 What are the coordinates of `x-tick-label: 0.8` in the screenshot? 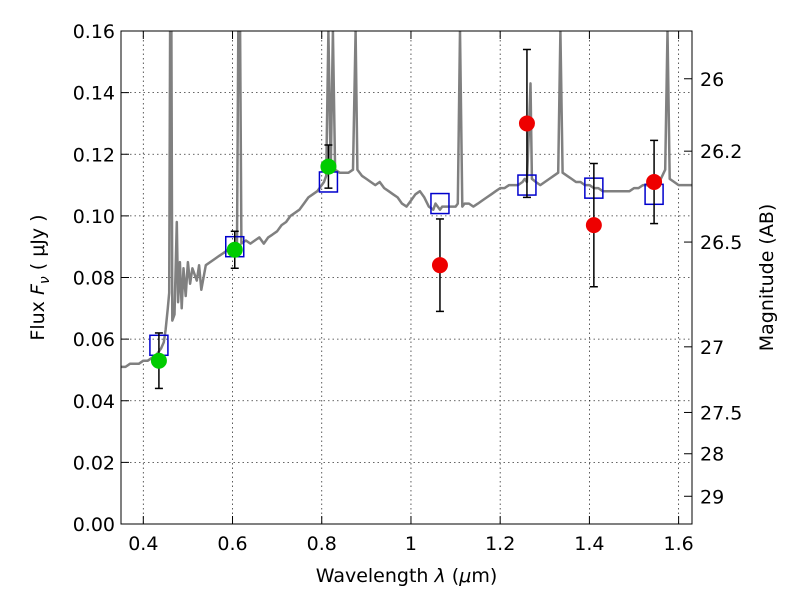 It's located at (322, 544).